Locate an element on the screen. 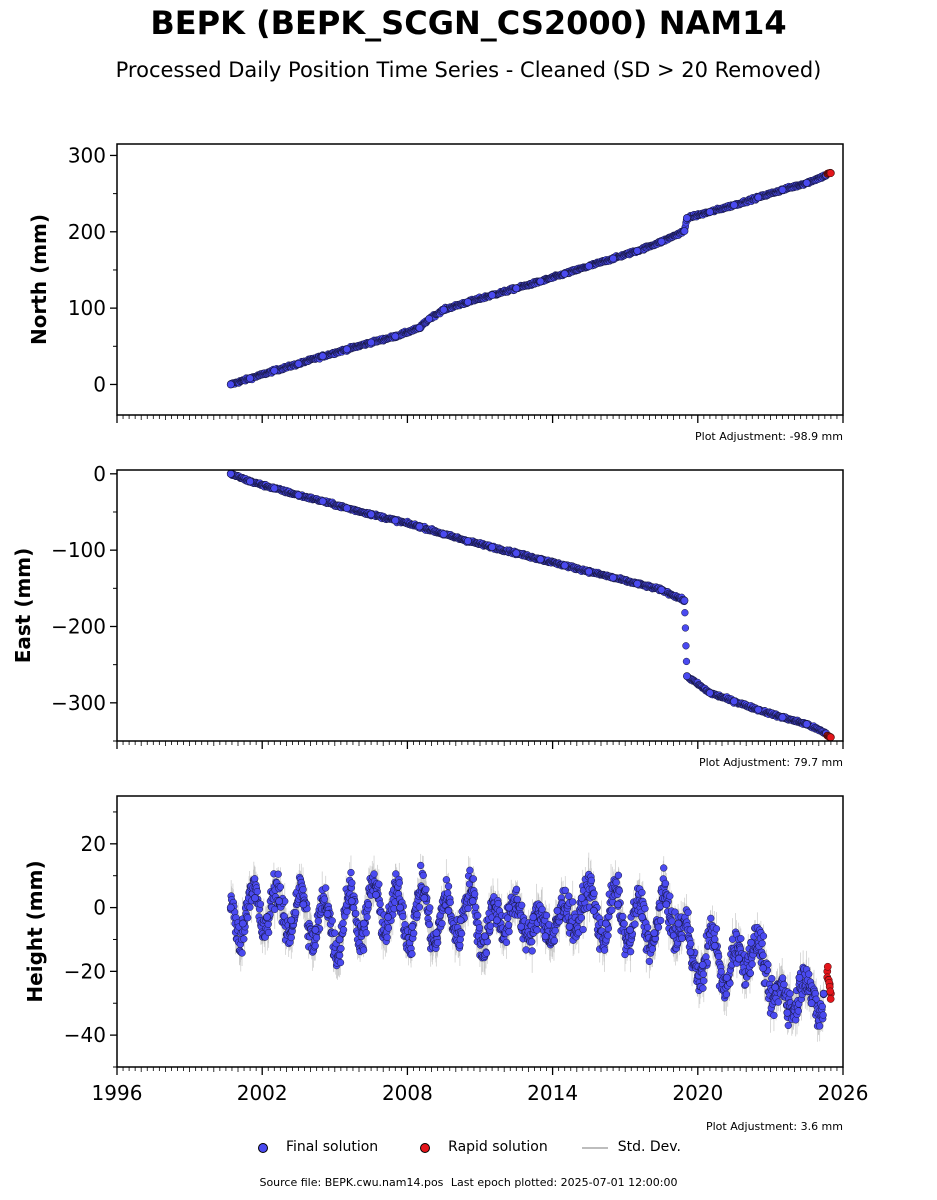 The height and width of the screenshot is (1200, 937). y-tick-label: 300 is located at coordinates (87, 155).